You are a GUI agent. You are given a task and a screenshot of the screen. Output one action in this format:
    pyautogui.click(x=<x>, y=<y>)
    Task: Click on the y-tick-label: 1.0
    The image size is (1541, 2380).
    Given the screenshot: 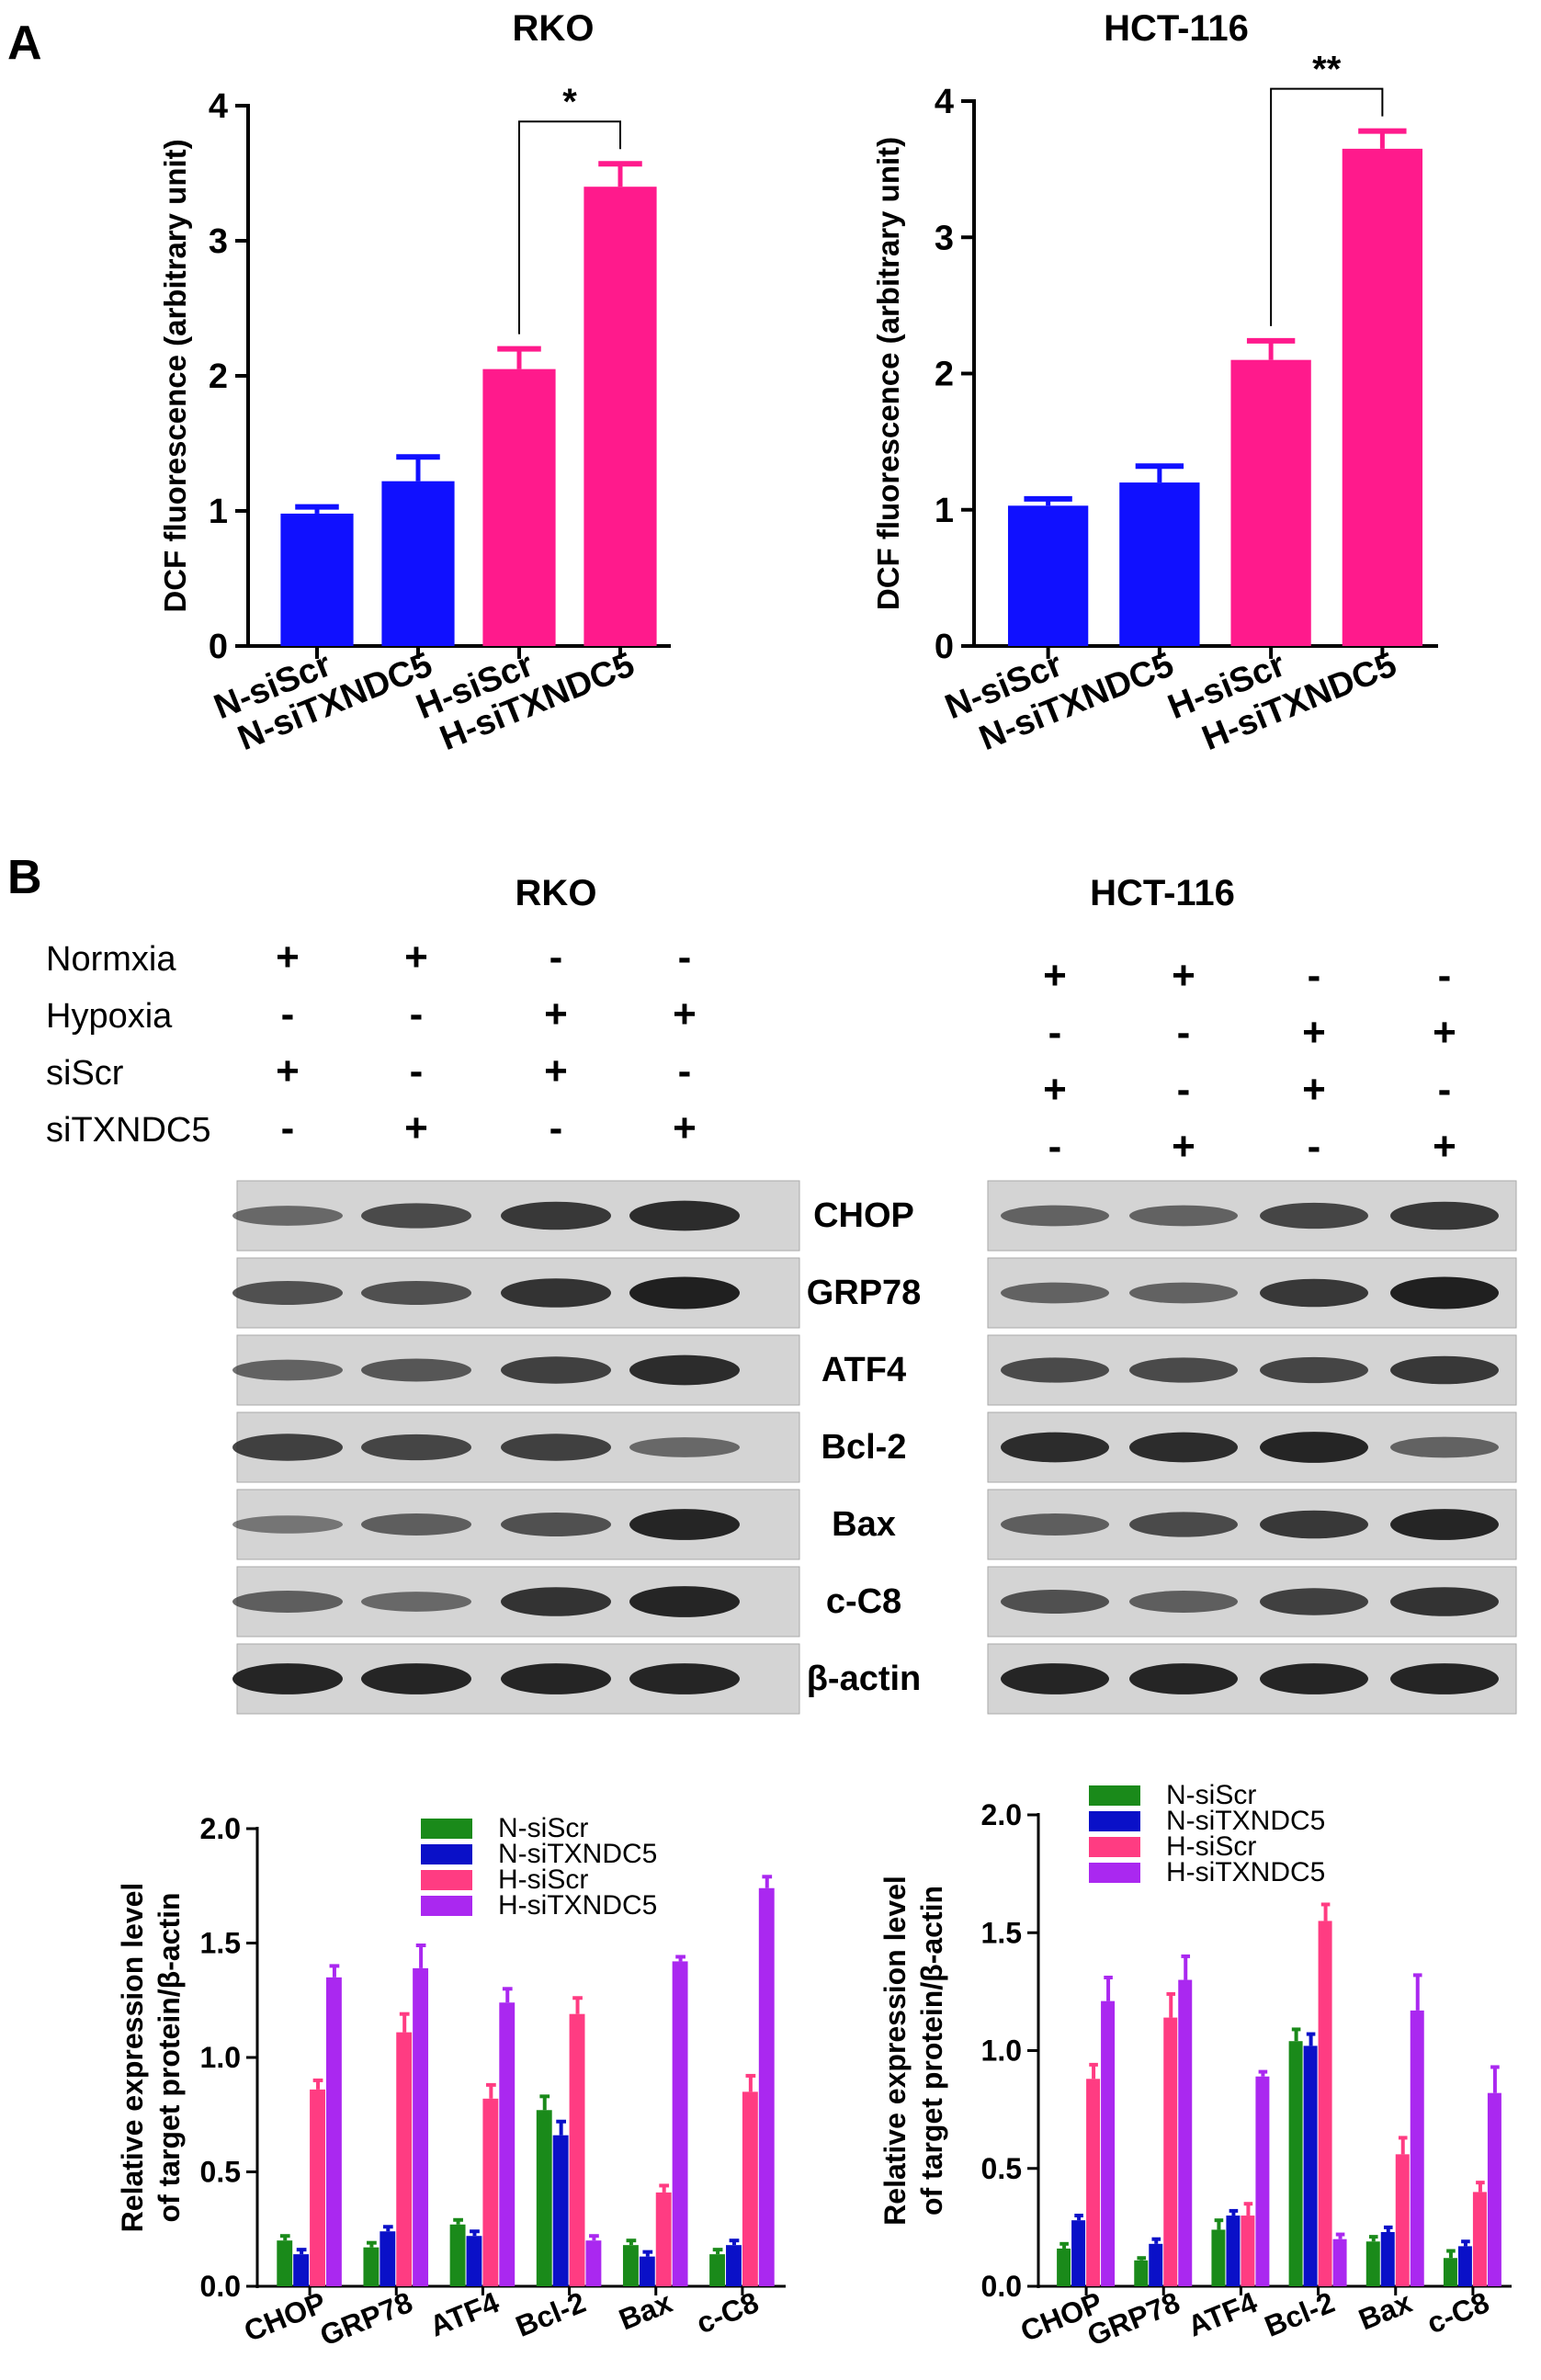 What is the action you would take?
    pyautogui.click(x=1001, y=2051)
    